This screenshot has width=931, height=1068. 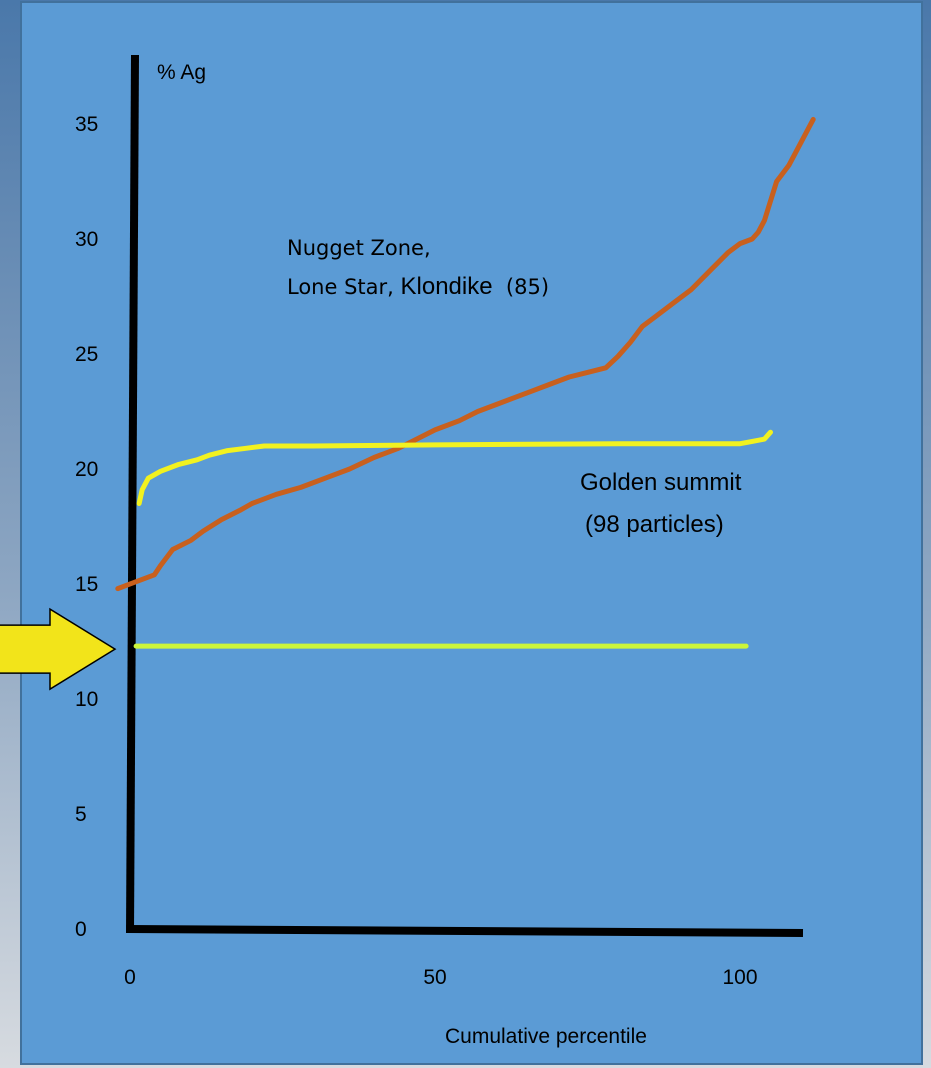 What do you see at coordinates (86, 699) in the screenshot?
I see `y-tick-label: 10` at bounding box center [86, 699].